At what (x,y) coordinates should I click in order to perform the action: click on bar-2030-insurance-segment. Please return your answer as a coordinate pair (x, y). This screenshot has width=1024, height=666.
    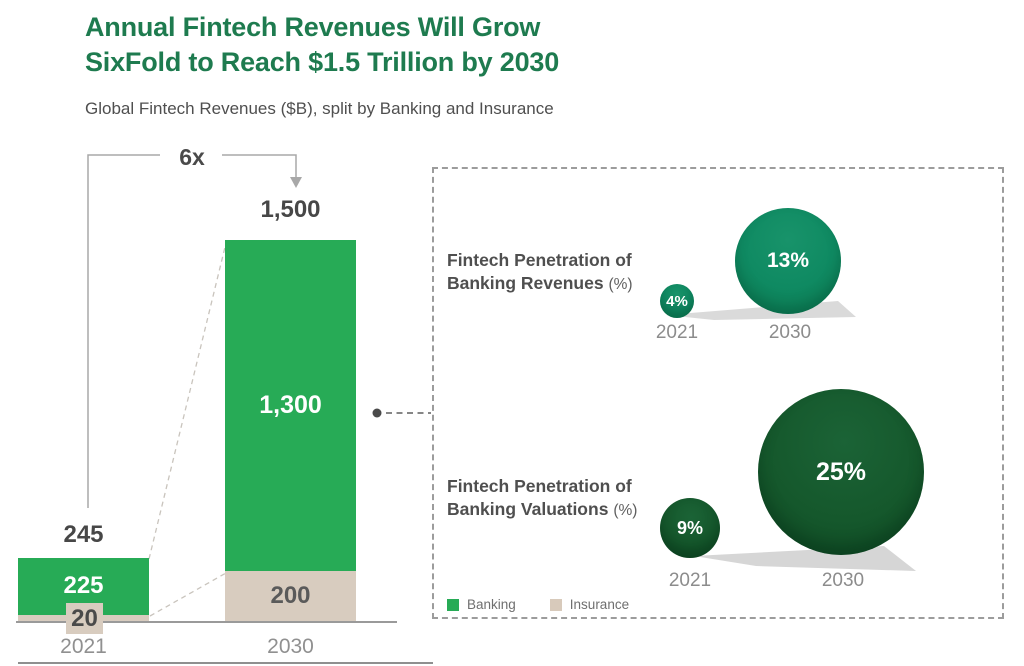
    Looking at the image, I should click on (290, 596).